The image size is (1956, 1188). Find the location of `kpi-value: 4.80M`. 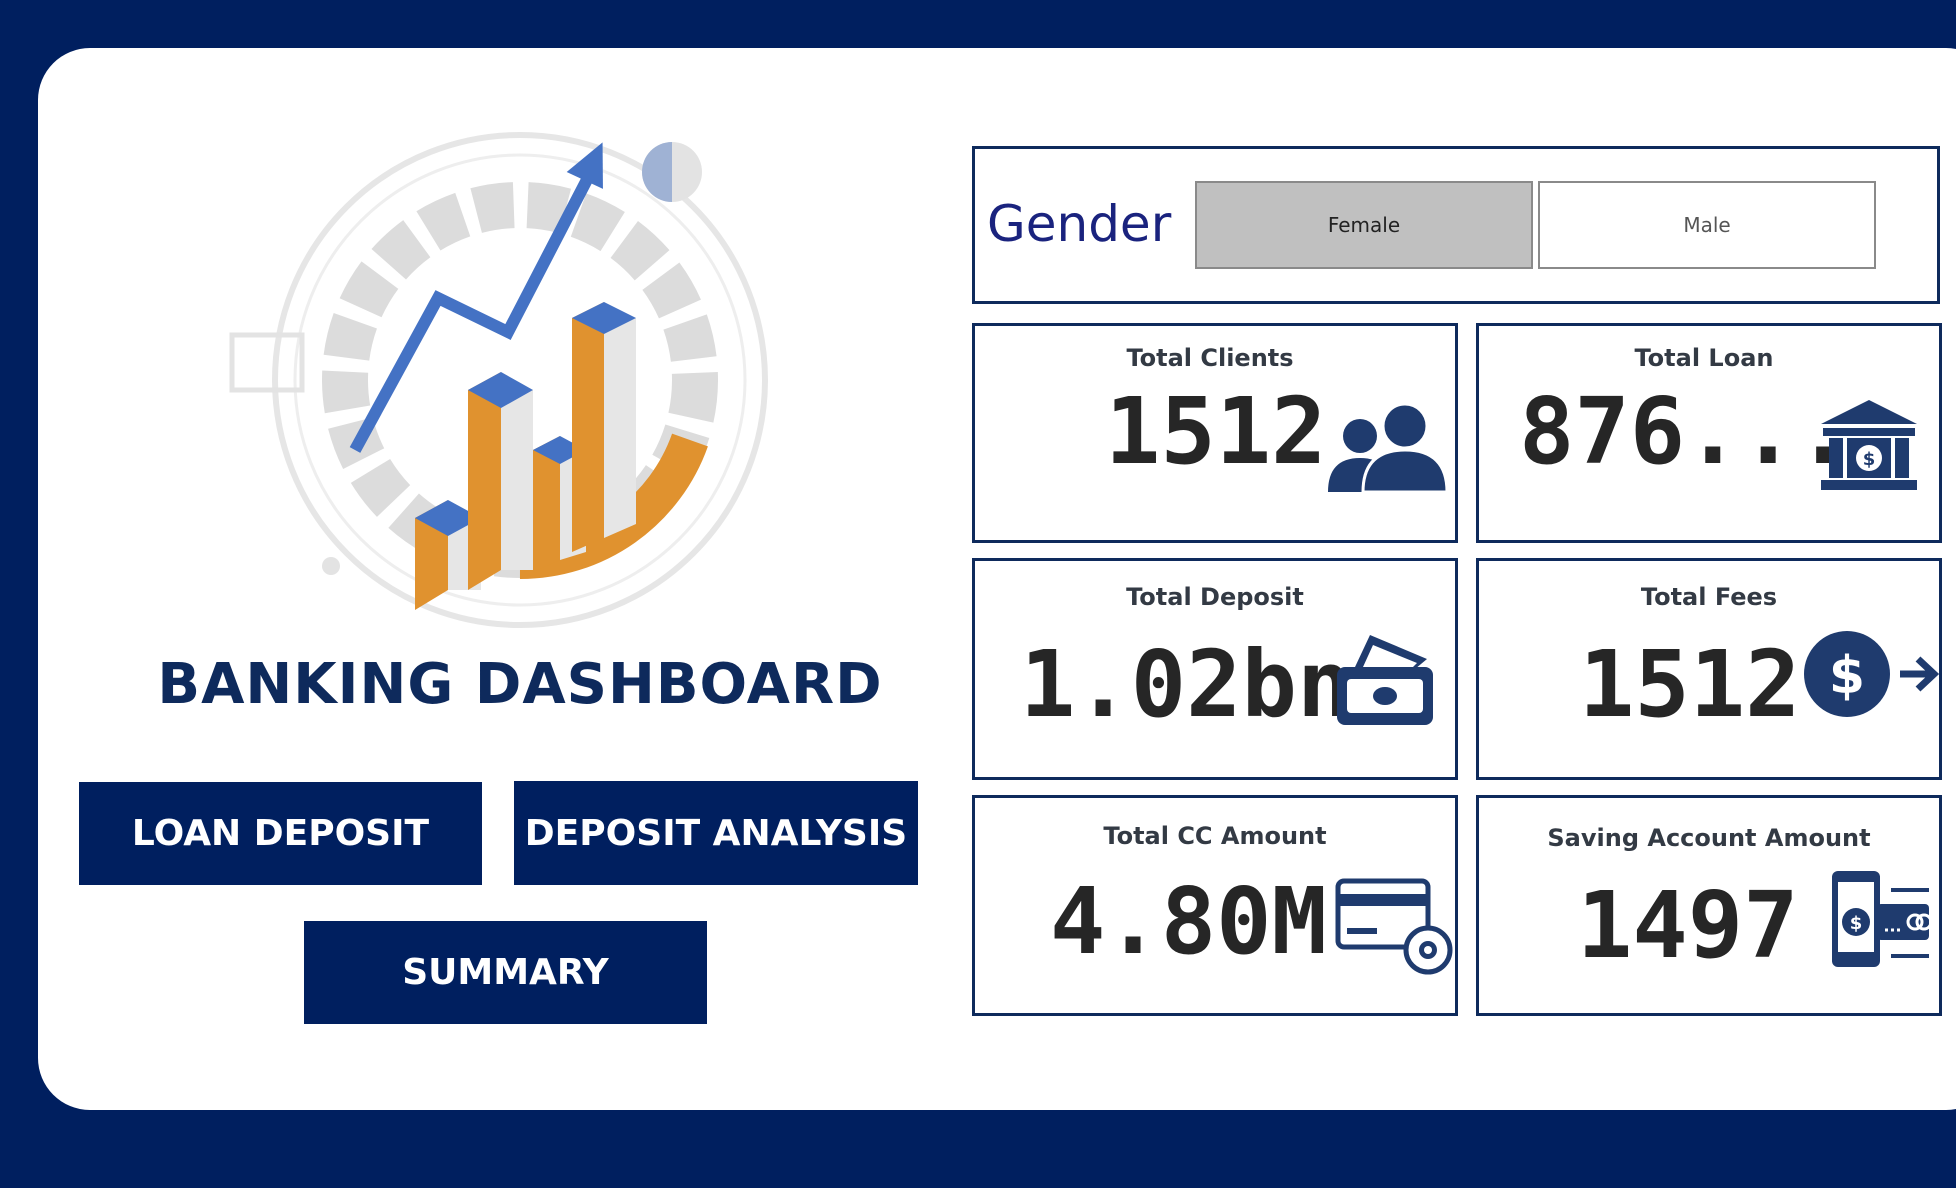

kpi-value: 4.80M is located at coordinates (1188, 921).